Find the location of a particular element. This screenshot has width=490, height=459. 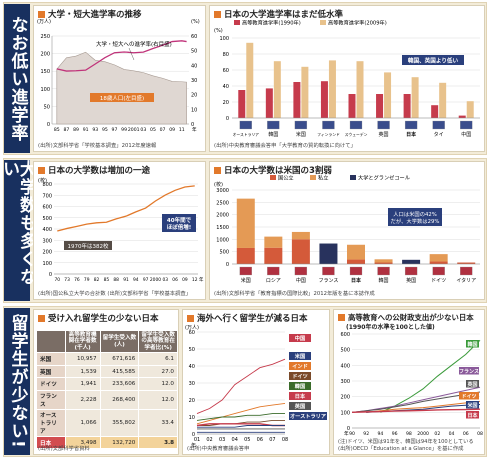

y-left-unit: (万人) is located at coordinates (44, 22).